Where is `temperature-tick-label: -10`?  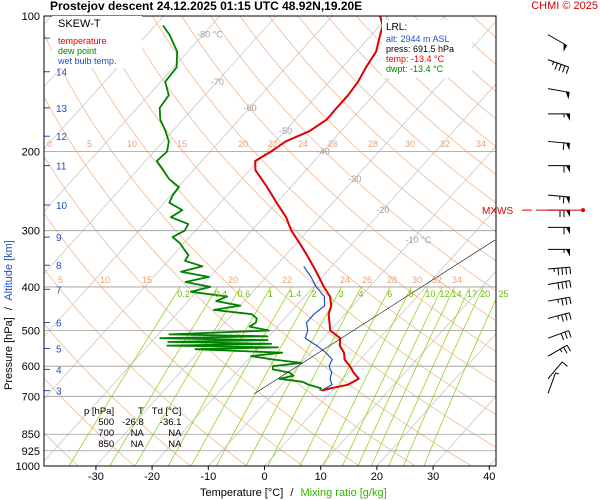
temperature-tick-label: -10 is located at coordinates (208, 477).